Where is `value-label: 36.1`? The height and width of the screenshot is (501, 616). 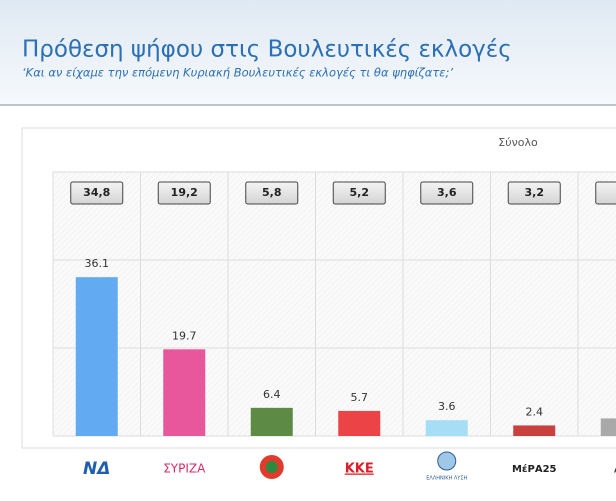 value-label: 36.1 is located at coordinates (97, 263).